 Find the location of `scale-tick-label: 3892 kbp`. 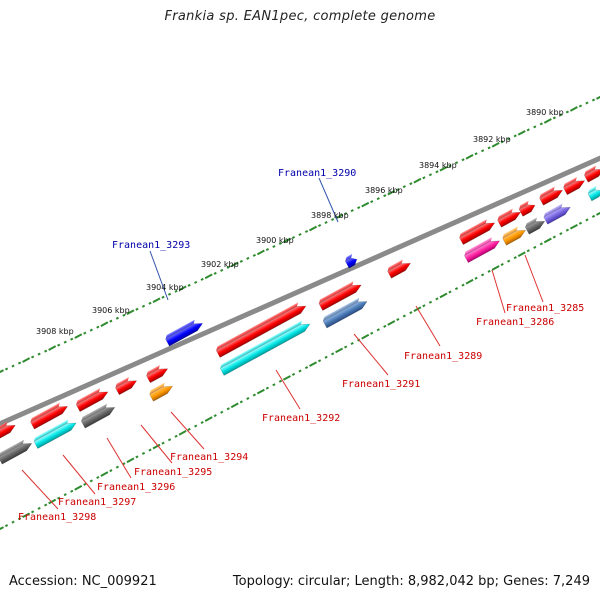

scale-tick-label: 3892 kbp is located at coordinates (492, 139).